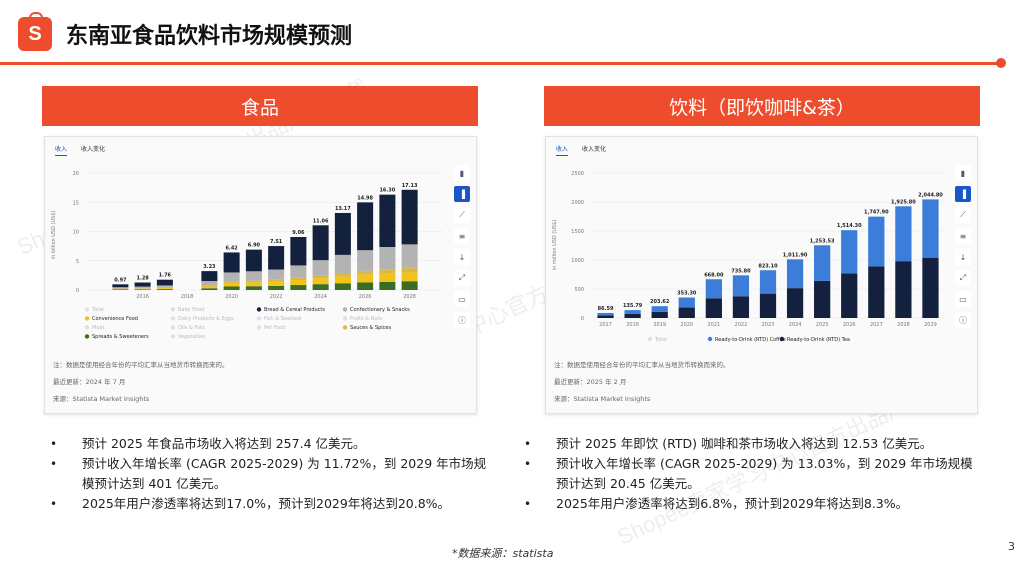  What do you see at coordinates (462, 246) in the screenshot?
I see `food-chart-toolbar: ▮ ▐ ⟋ ≡ ↓ ⤢ ▭ ⓘ` at bounding box center [462, 246].